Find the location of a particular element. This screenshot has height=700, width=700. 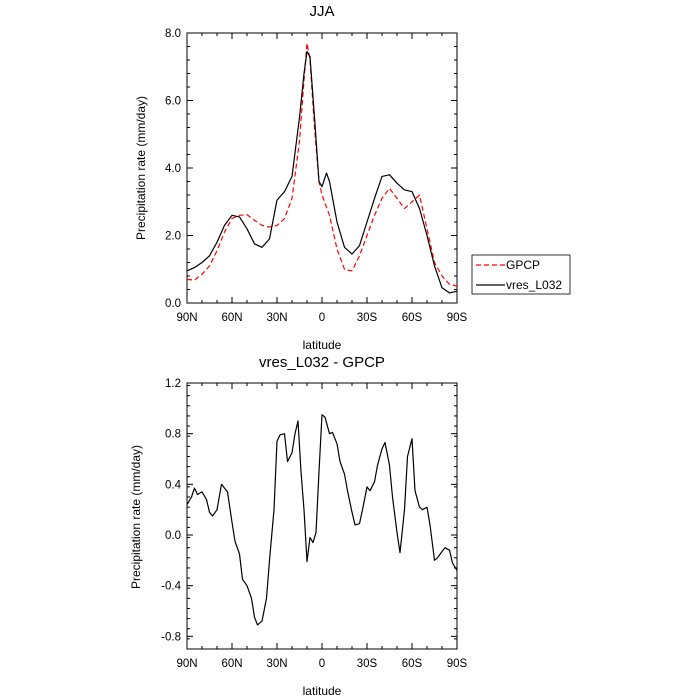

series-line-gpcp is located at coordinates (322, 164).